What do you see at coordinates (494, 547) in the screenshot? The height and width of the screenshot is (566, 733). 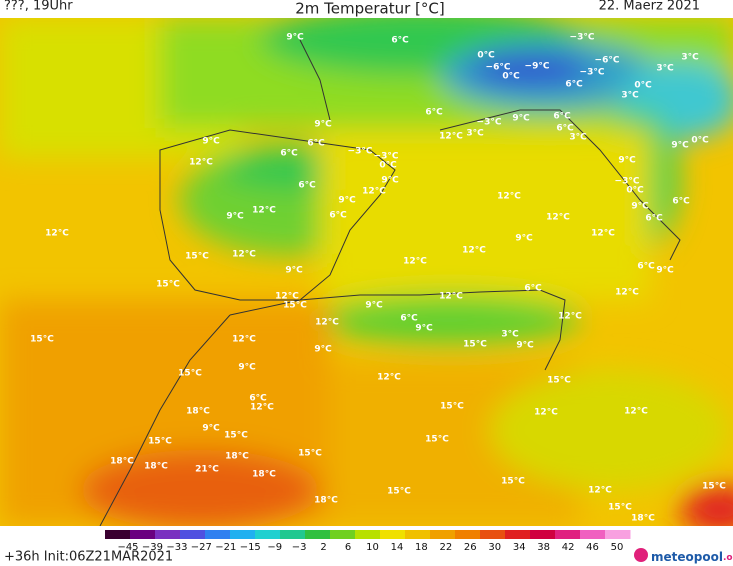 I see `colorbar-label: 30` at bounding box center [494, 547].